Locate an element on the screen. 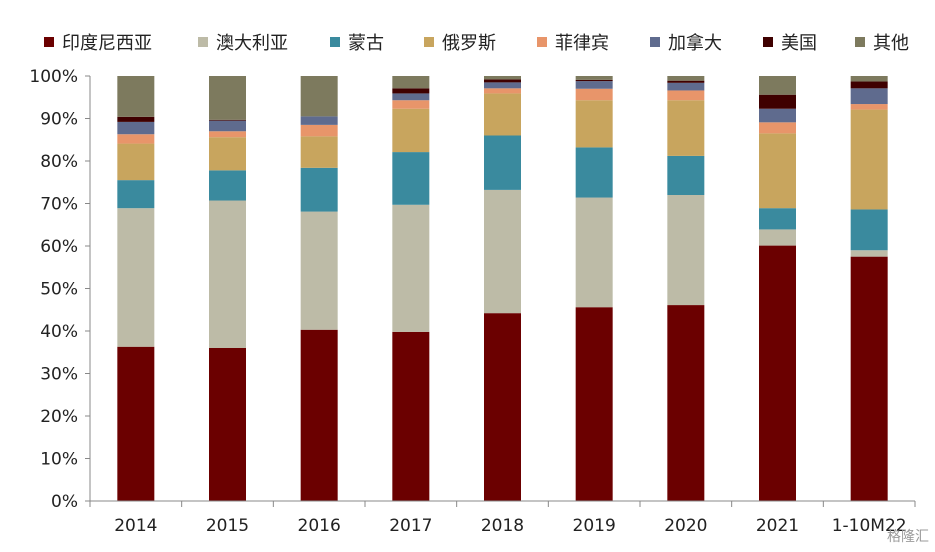 The width and height of the screenshot is (935, 552). legend-item: 菲律宾 is located at coordinates (573, 42).